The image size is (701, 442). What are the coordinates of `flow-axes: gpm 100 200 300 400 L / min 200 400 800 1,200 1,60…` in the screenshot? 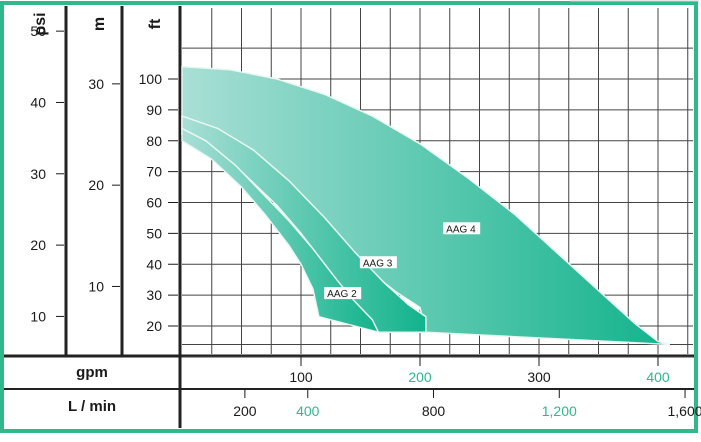 It's located at (384, 387).